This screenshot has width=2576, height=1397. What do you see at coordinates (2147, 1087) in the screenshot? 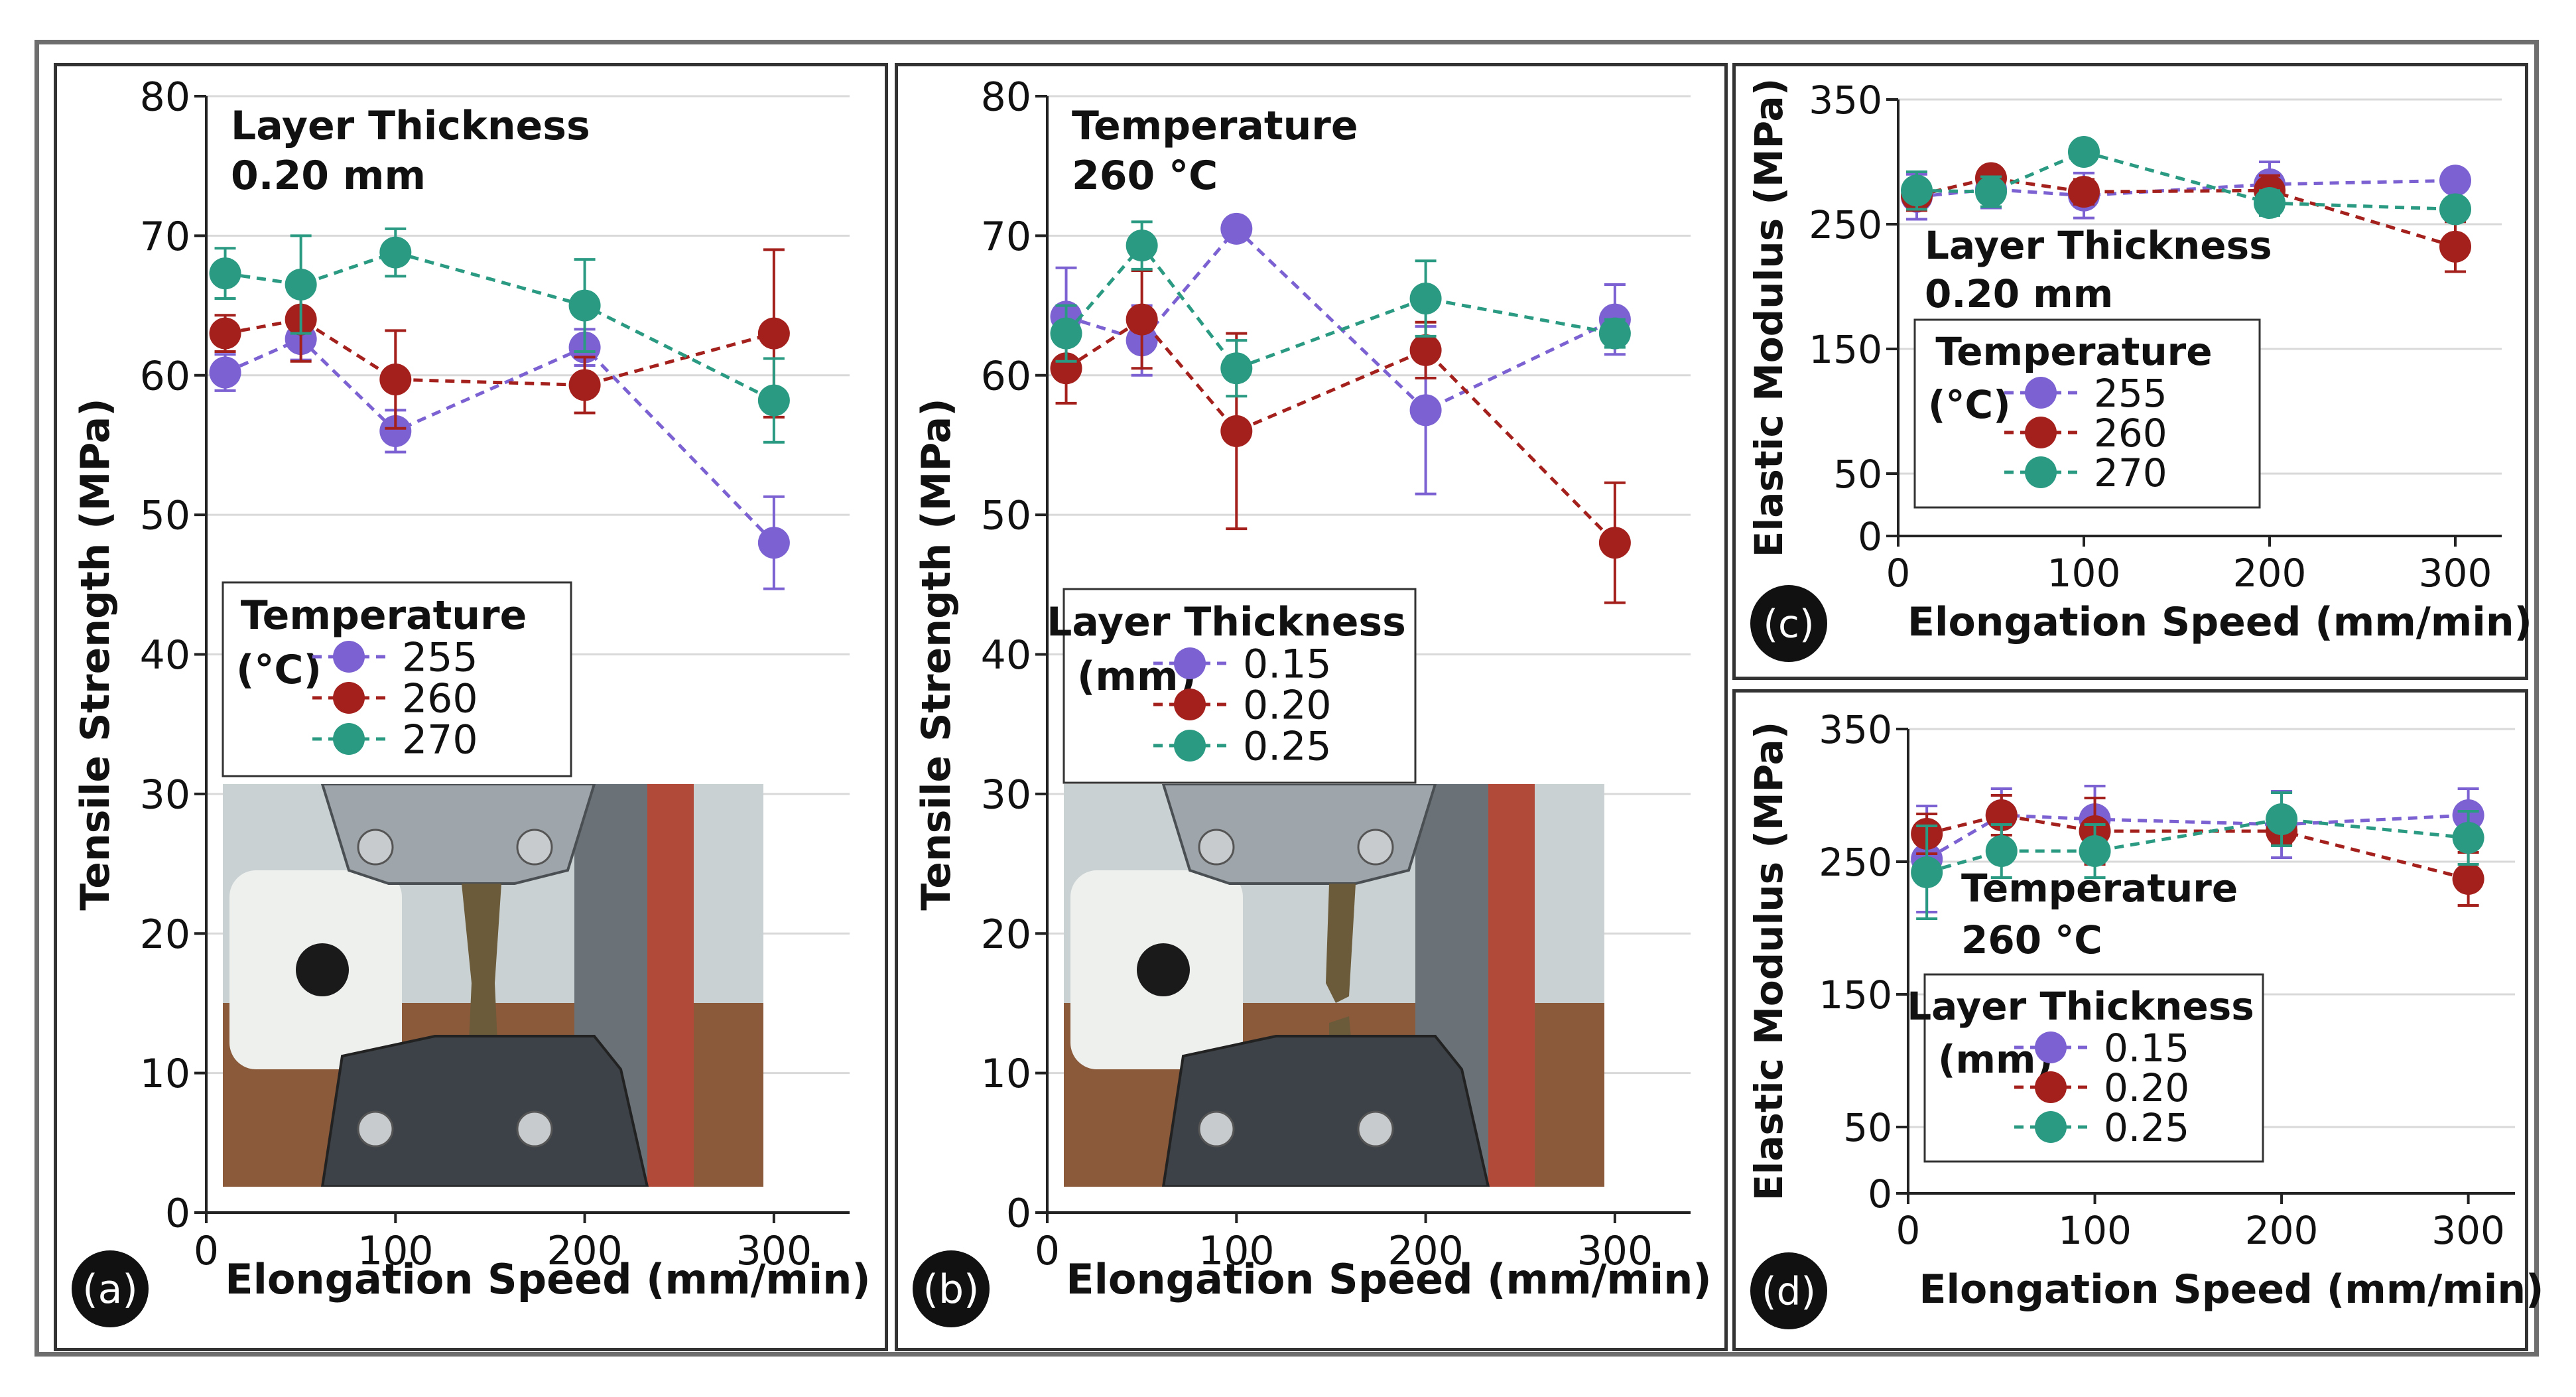
I see `legend-entry: 0.20` at bounding box center [2147, 1087].